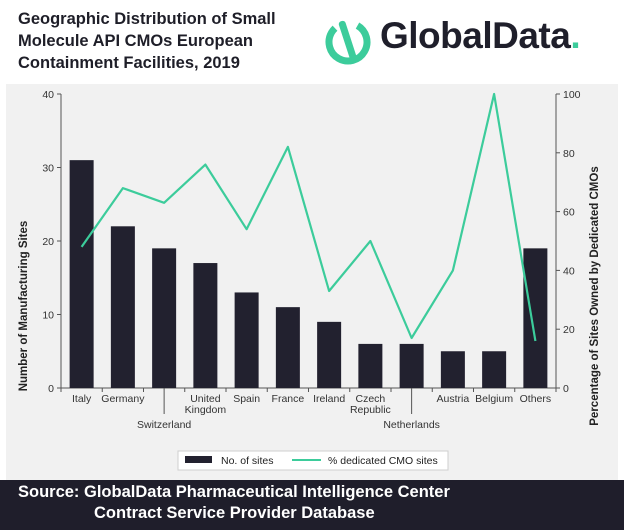 This screenshot has width=624, height=530. What do you see at coordinates (370, 404) in the screenshot?
I see `x-tick-label: Czech Republic` at bounding box center [370, 404].